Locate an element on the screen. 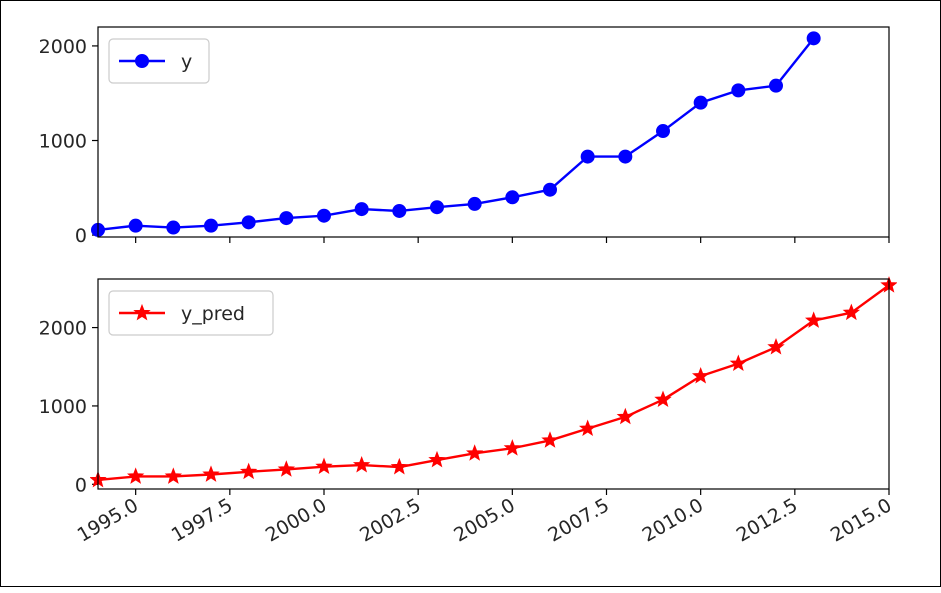 This screenshot has height=593, width=941. legend-label: y_pred is located at coordinates (213, 314).